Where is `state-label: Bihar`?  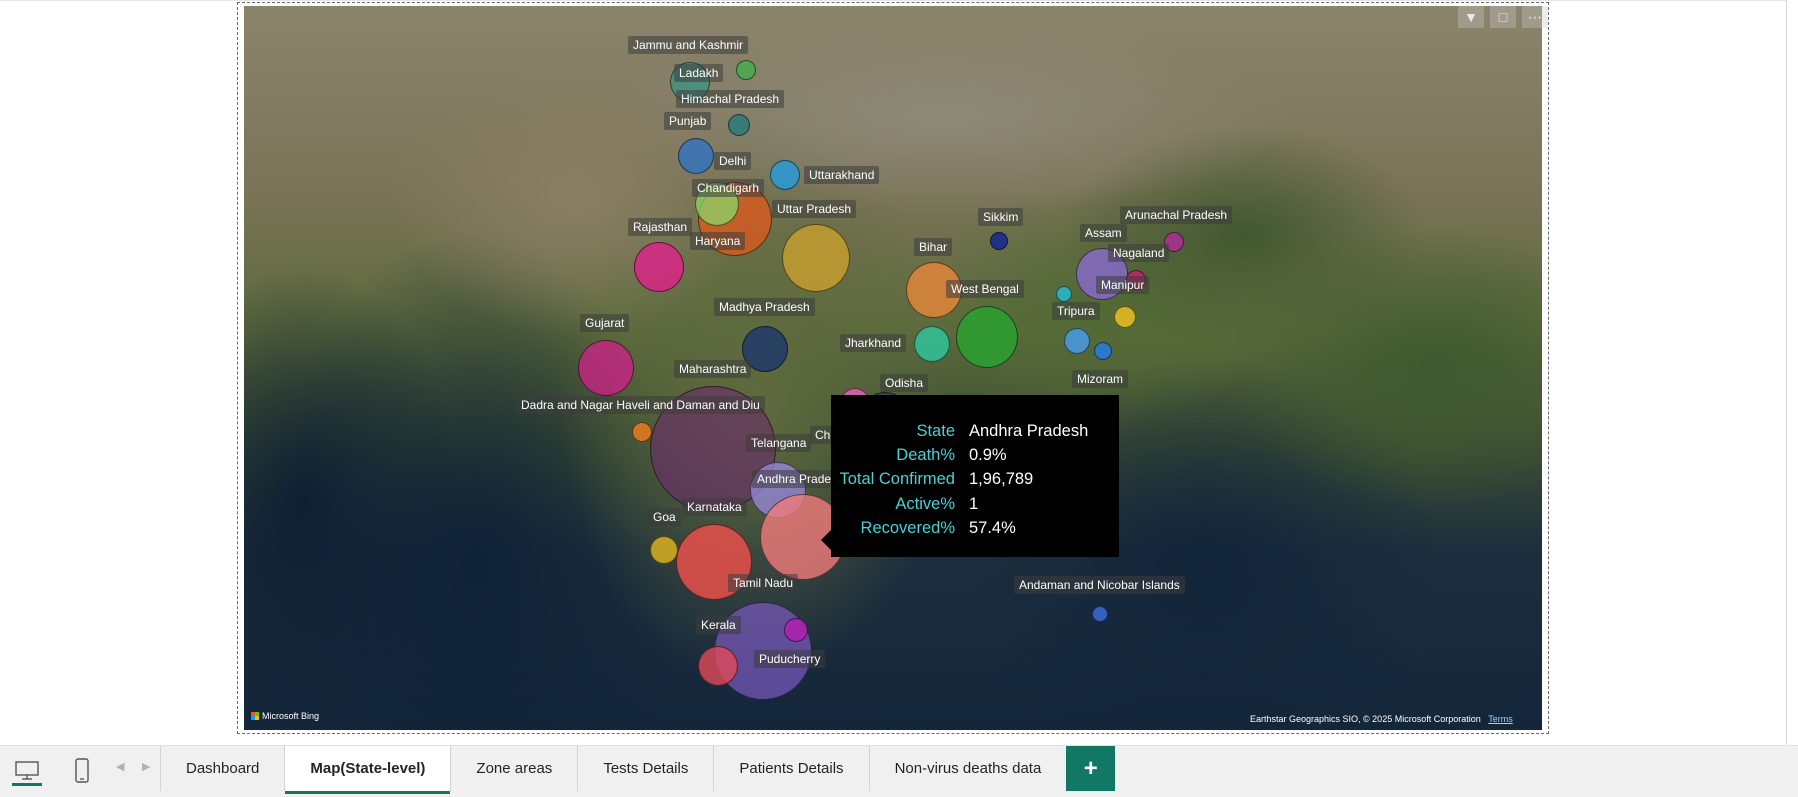
state-label: Bihar is located at coordinates (933, 247).